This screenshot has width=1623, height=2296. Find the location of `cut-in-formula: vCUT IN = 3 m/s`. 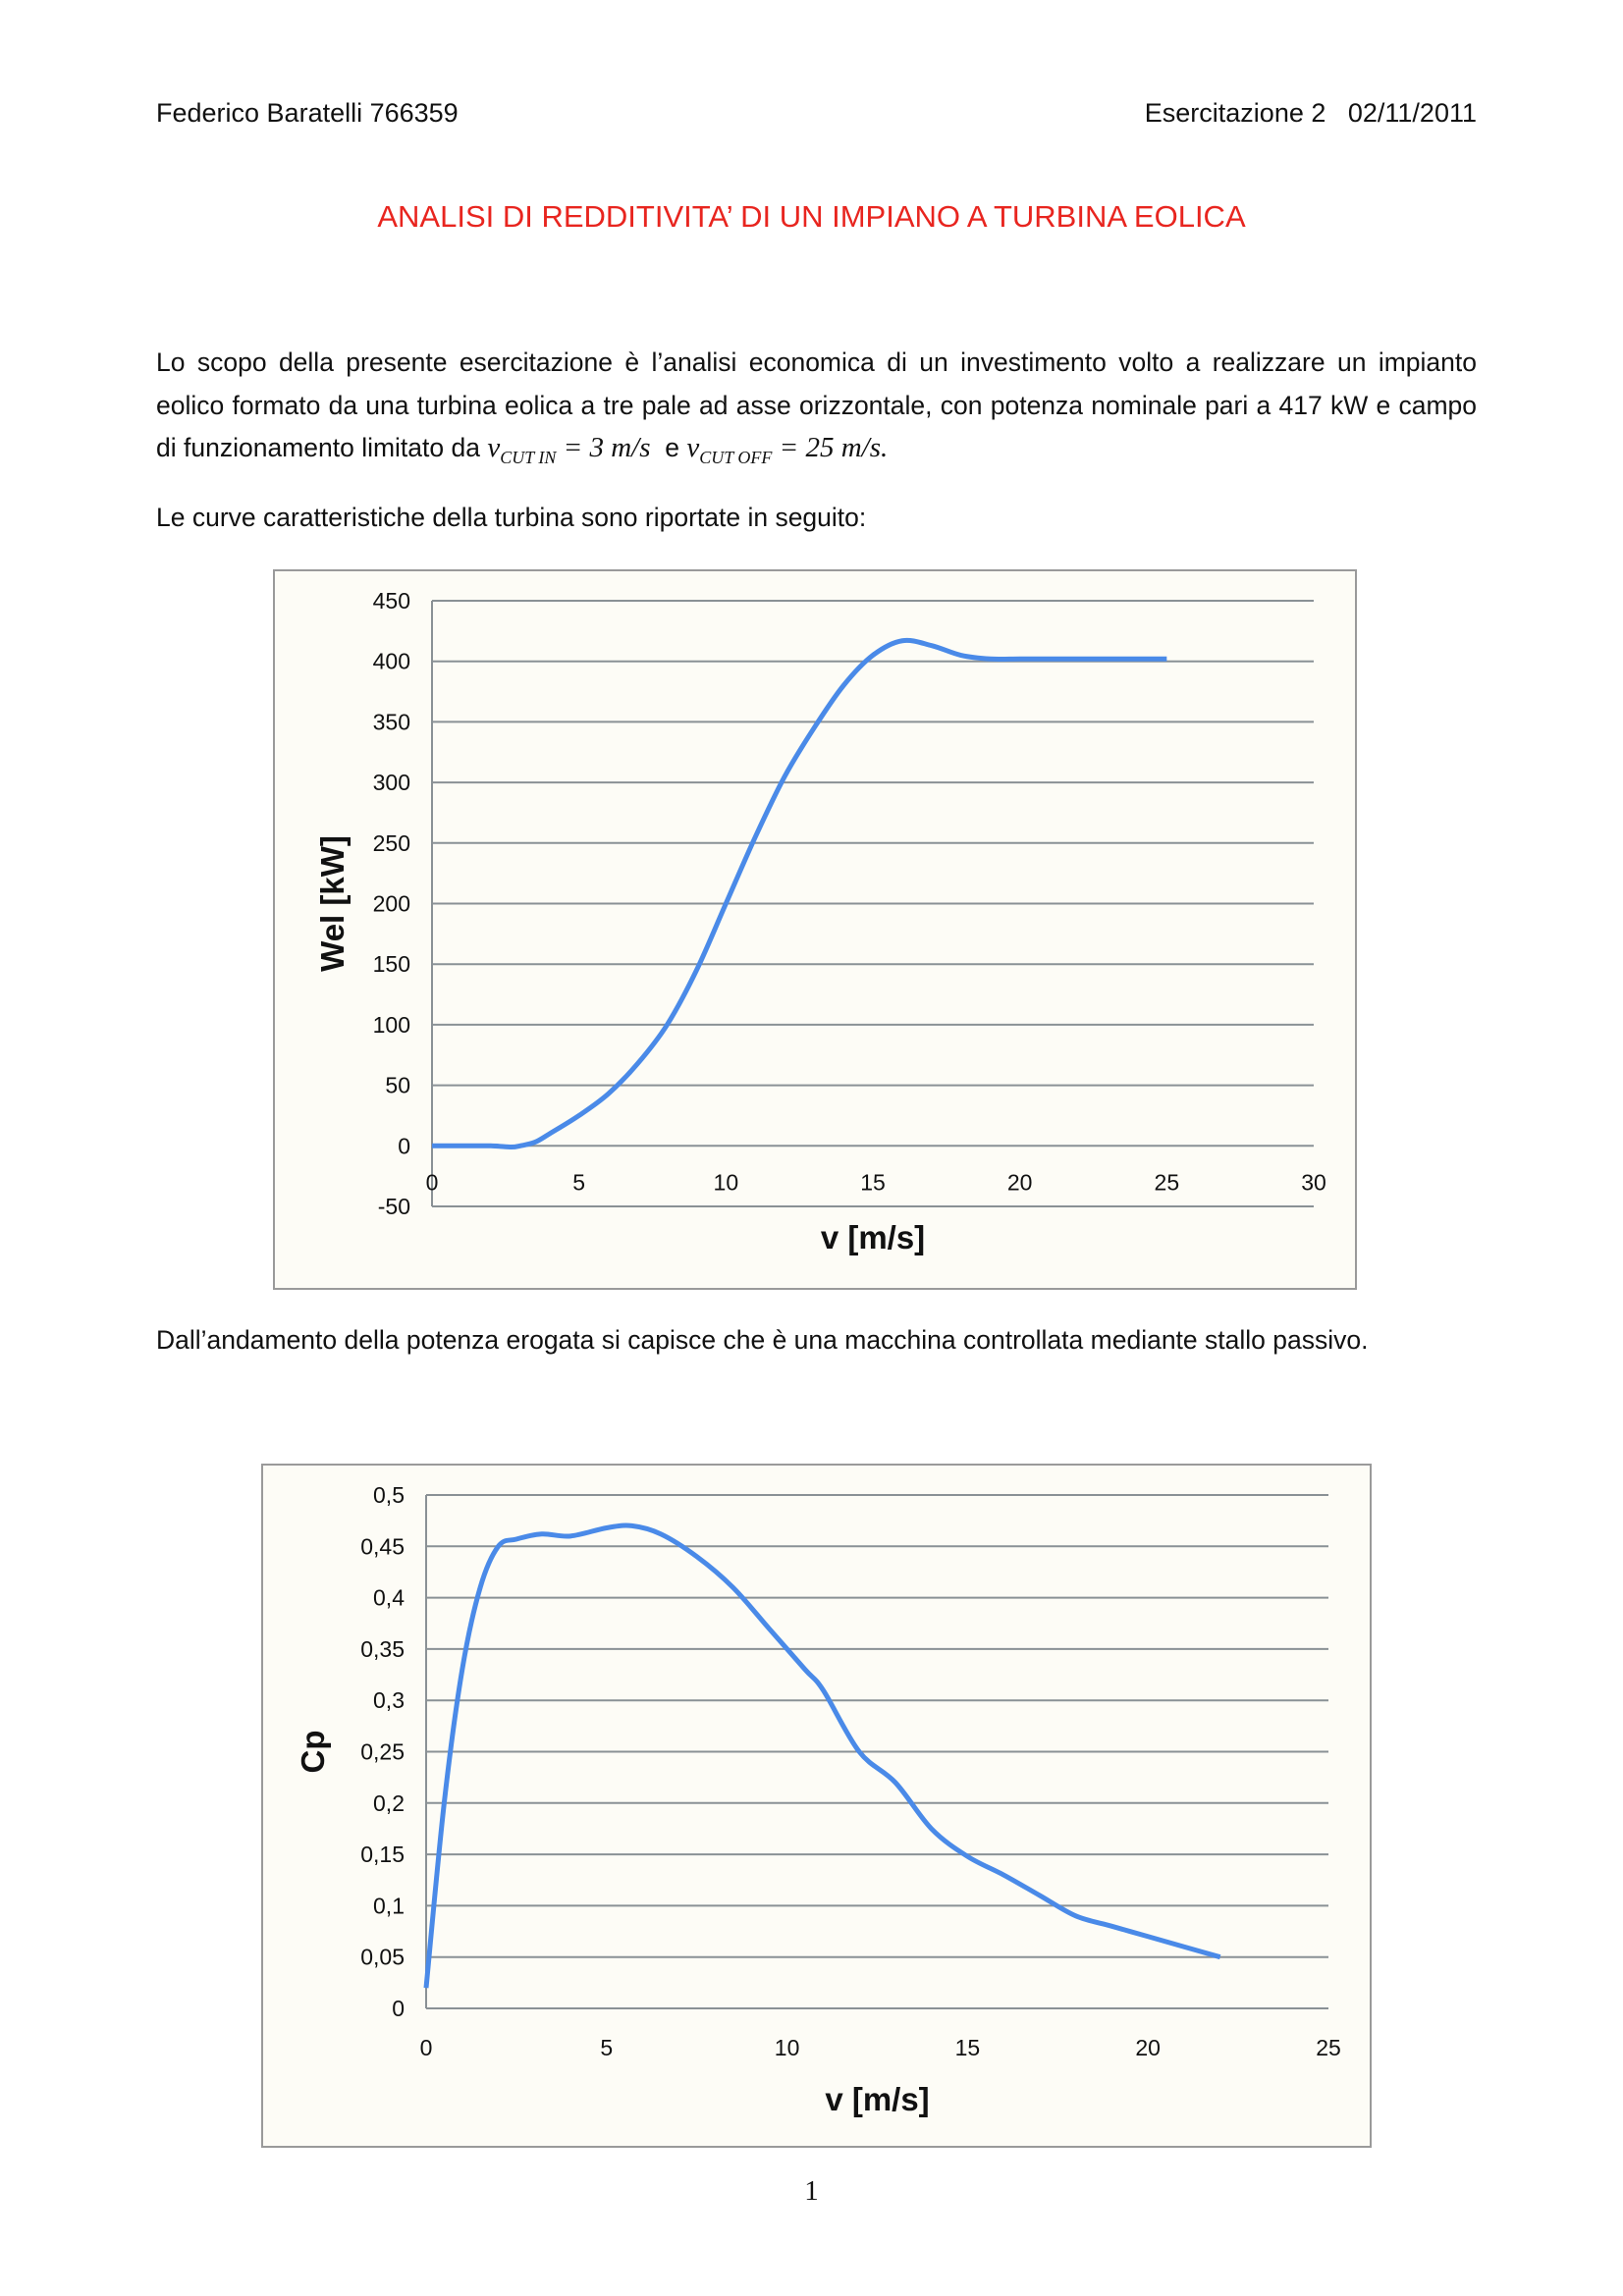

cut-in-formula: vCUT IN = 3 m/s is located at coordinates (569, 449).